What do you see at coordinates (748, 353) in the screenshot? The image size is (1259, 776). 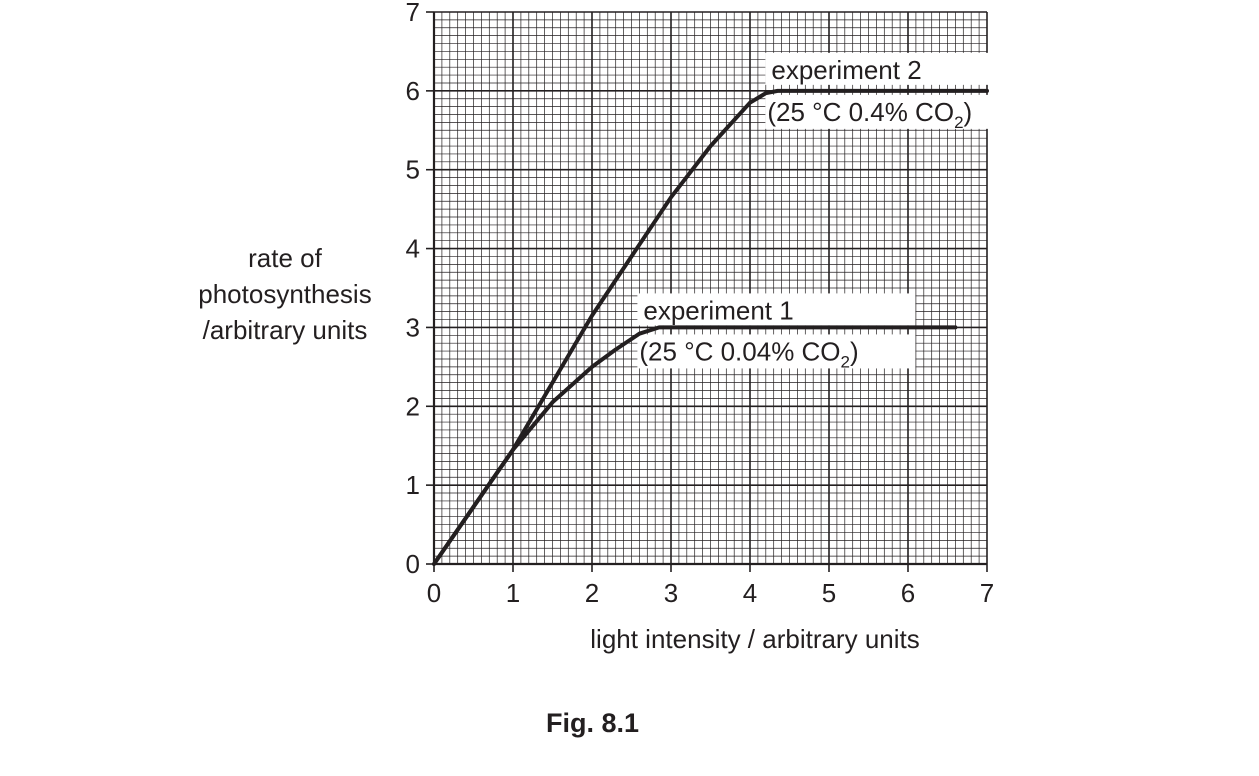 I see `series-condition-1: (25 °C 0.04% CO2)` at bounding box center [748, 353].